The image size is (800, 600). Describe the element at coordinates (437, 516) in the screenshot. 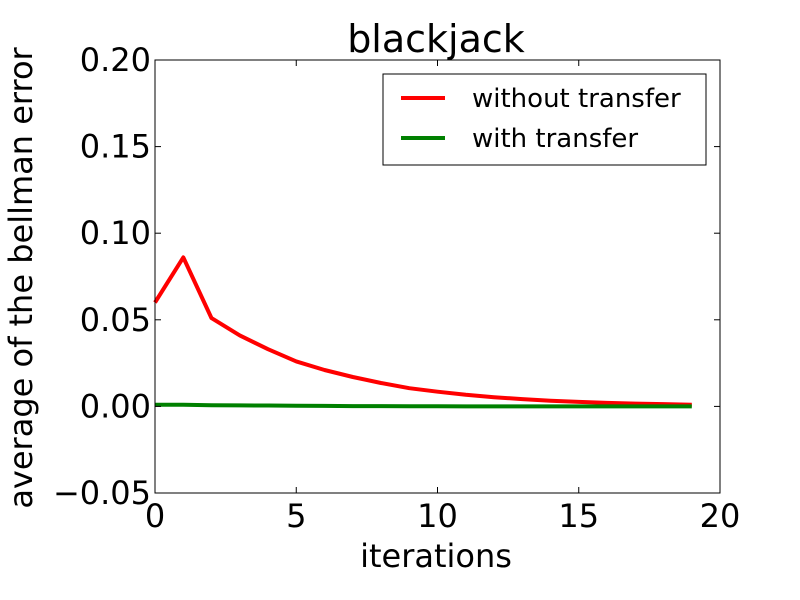

I see `x-tick-label: 10` at that location.